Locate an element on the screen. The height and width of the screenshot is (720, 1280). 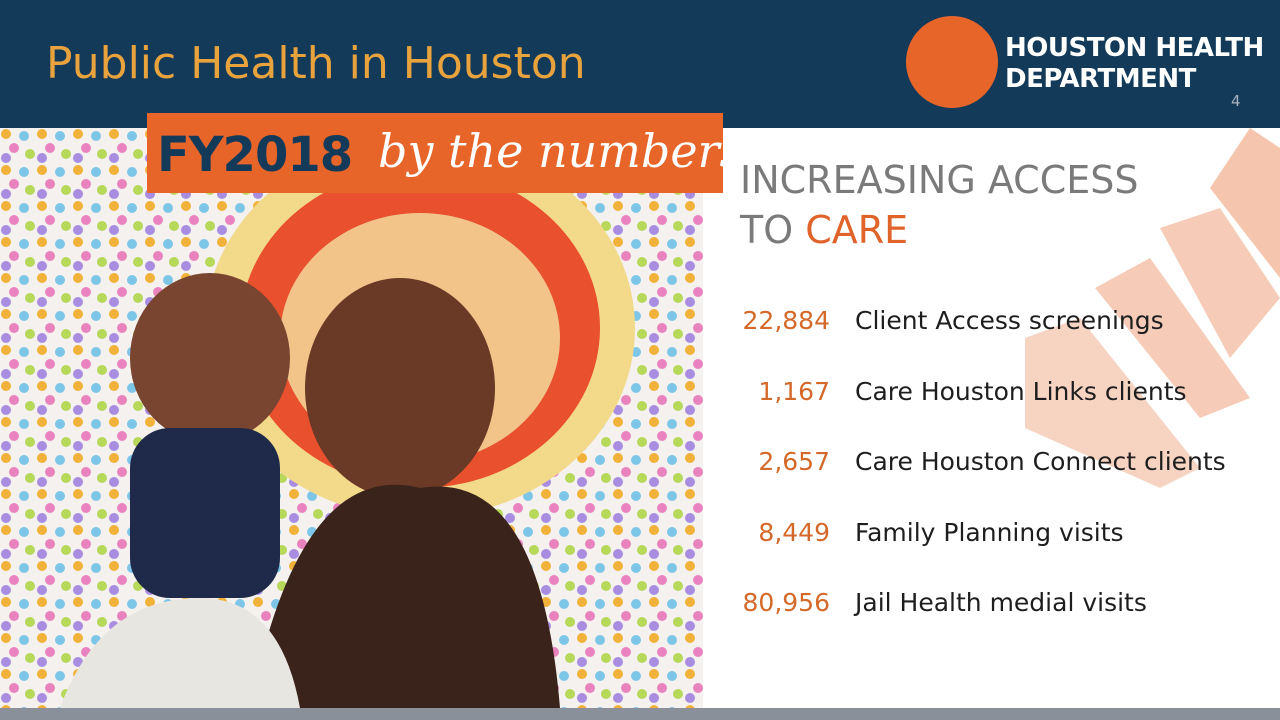
stat-value: 22,884 is located at coordinates (786, 320).